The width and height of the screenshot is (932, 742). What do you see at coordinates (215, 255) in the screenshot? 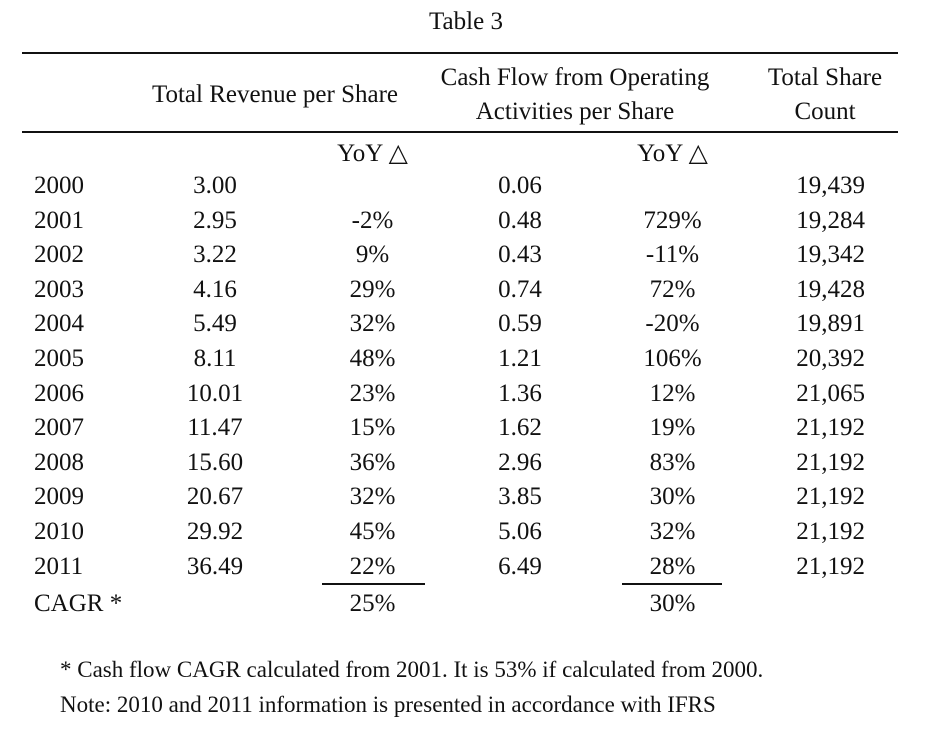
I see `cell-revenue: 3.22` at bounding box center [215, 255].